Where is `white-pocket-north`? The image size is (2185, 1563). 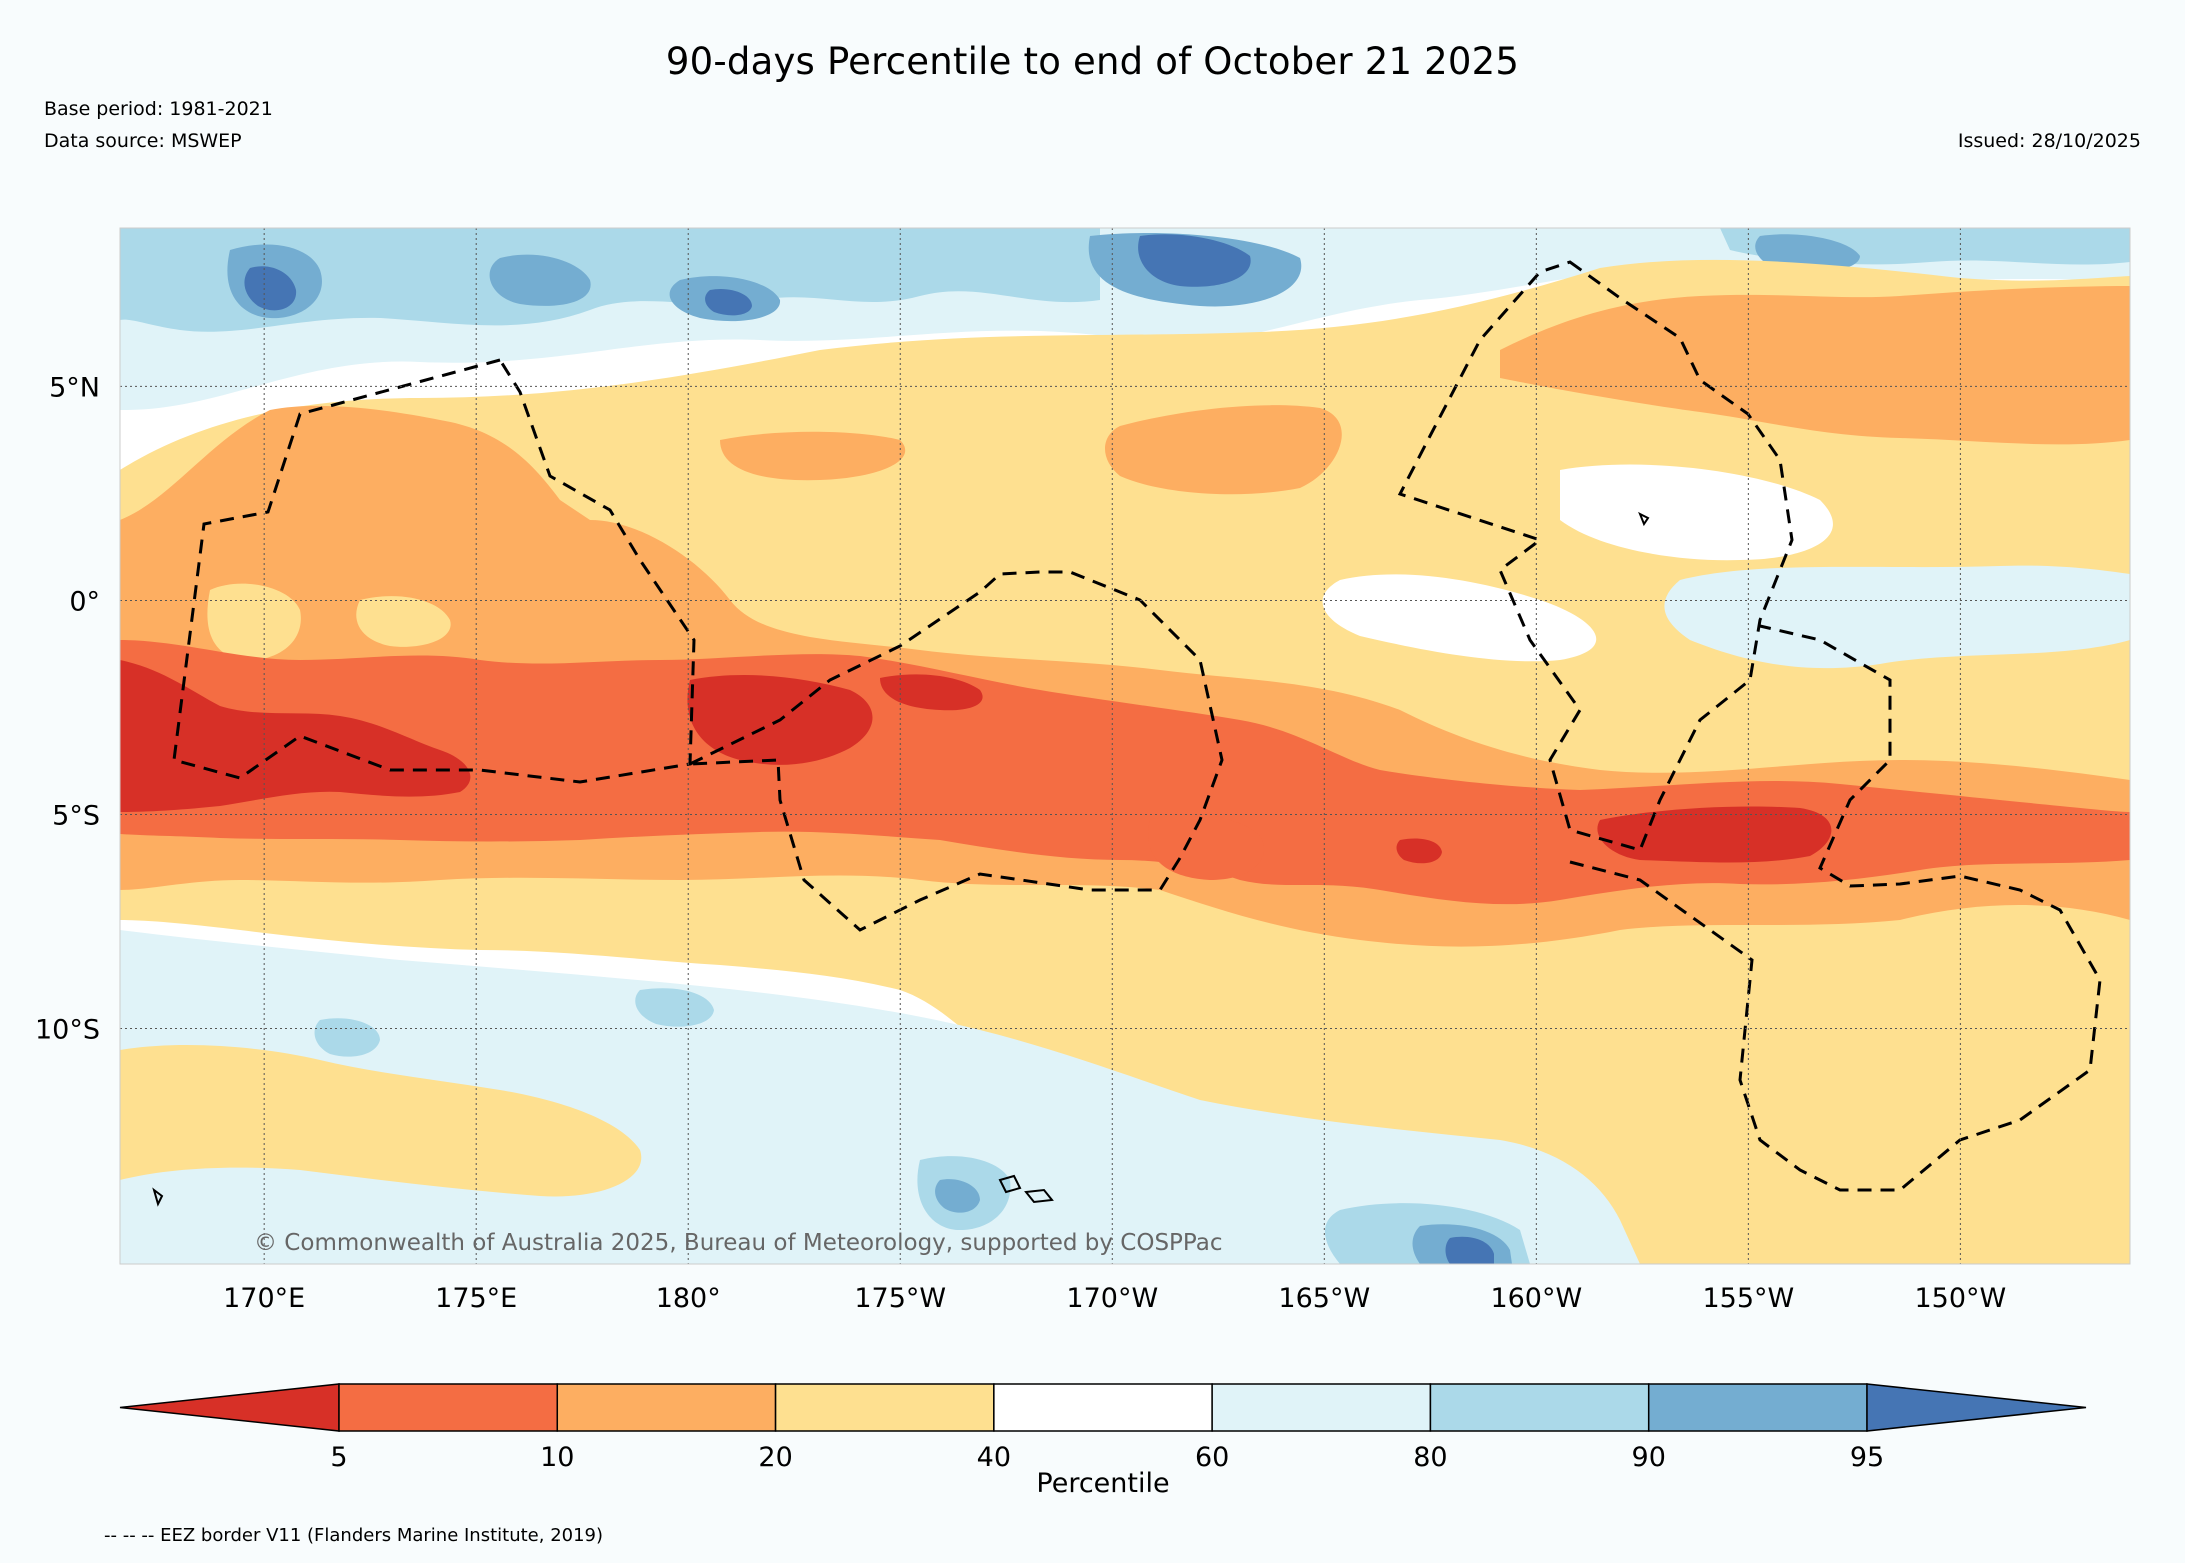 white-pocket-north is located at coordinates (1577, 563).